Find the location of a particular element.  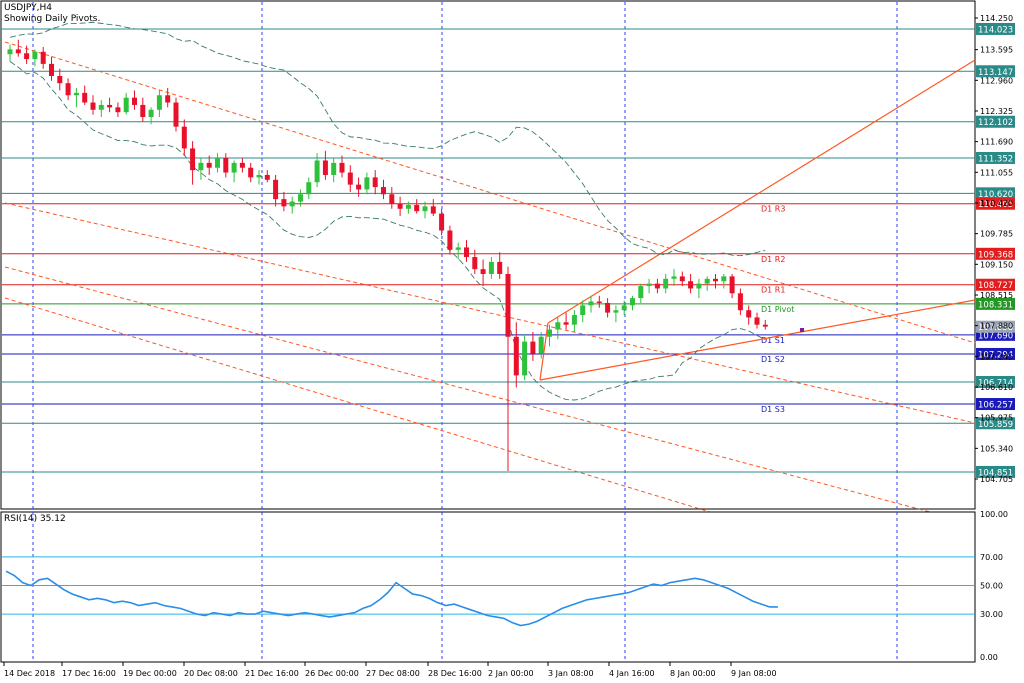

time-tick-label: 27 Dec 08:00 is located at coordinates (393, 673).